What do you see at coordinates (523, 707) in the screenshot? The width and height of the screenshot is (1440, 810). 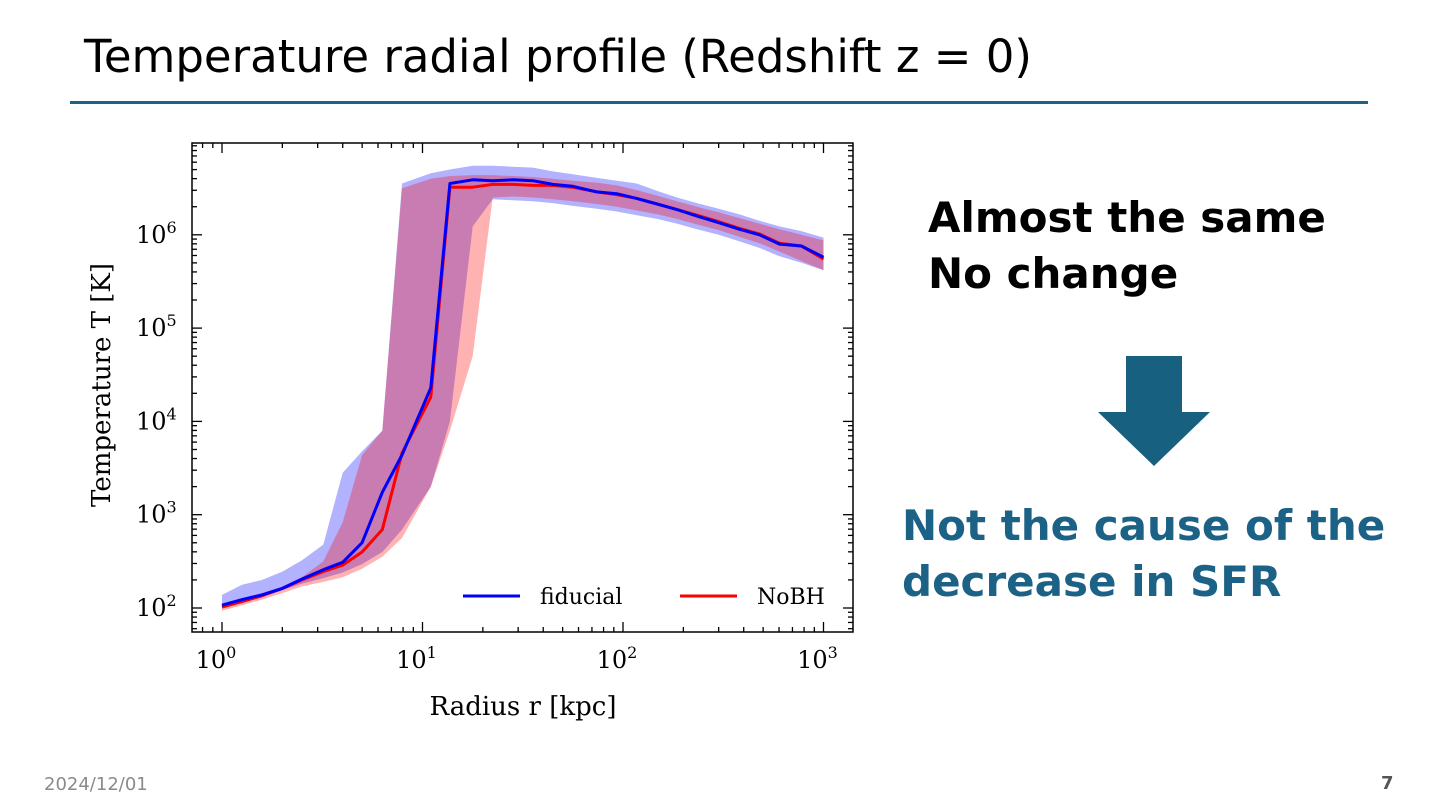 I see `x-axis-label: Radius r [kpc]` at bounding box center [523, 707].